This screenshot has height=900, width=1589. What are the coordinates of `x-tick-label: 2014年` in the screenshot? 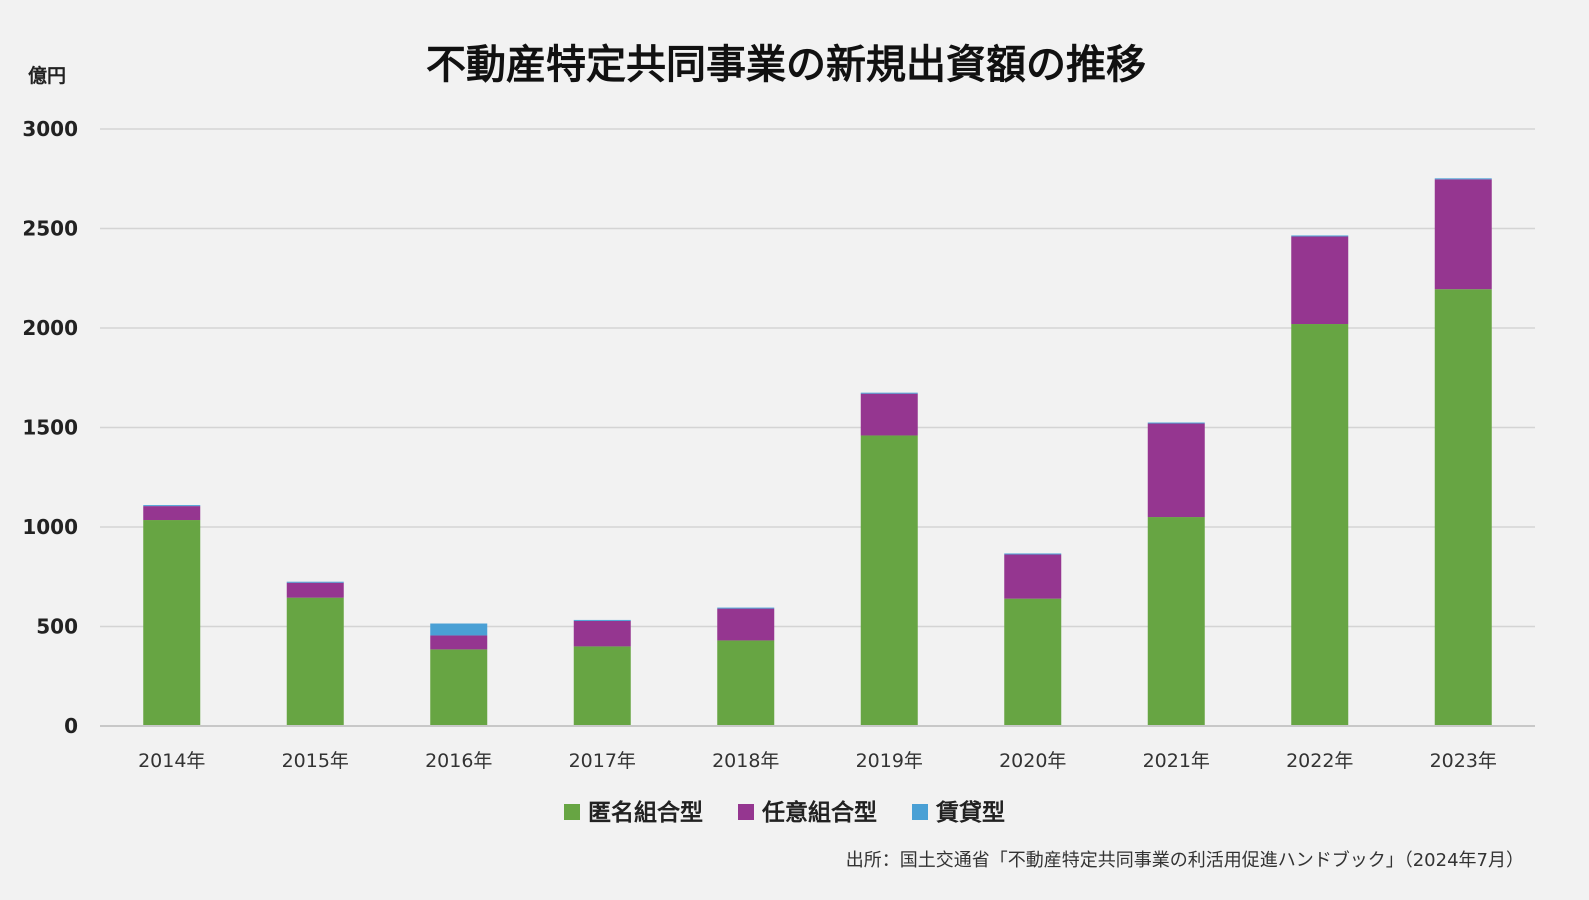 It's located at (171, 761).